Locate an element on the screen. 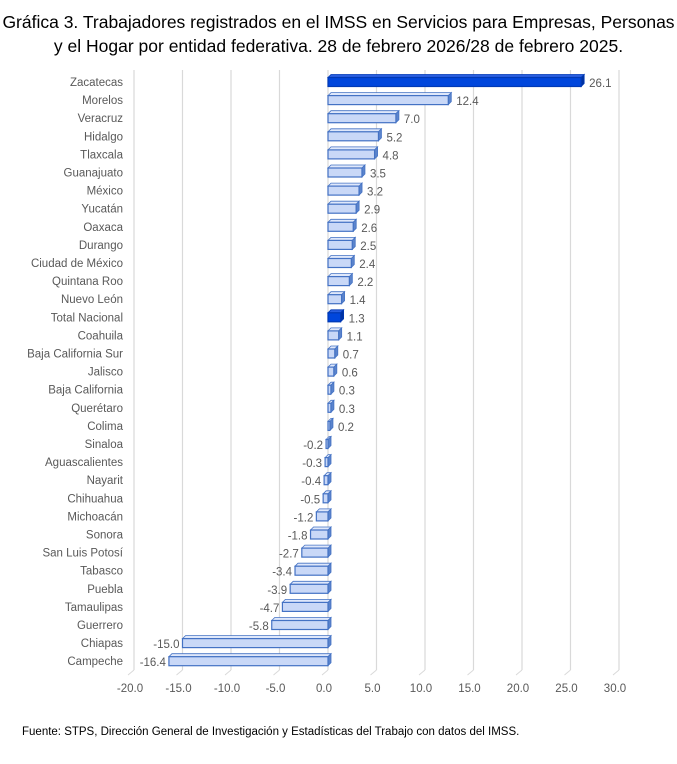 This screenshot has width=677, height=764. value-label: 2.5 is located at coordinates (368, 247).